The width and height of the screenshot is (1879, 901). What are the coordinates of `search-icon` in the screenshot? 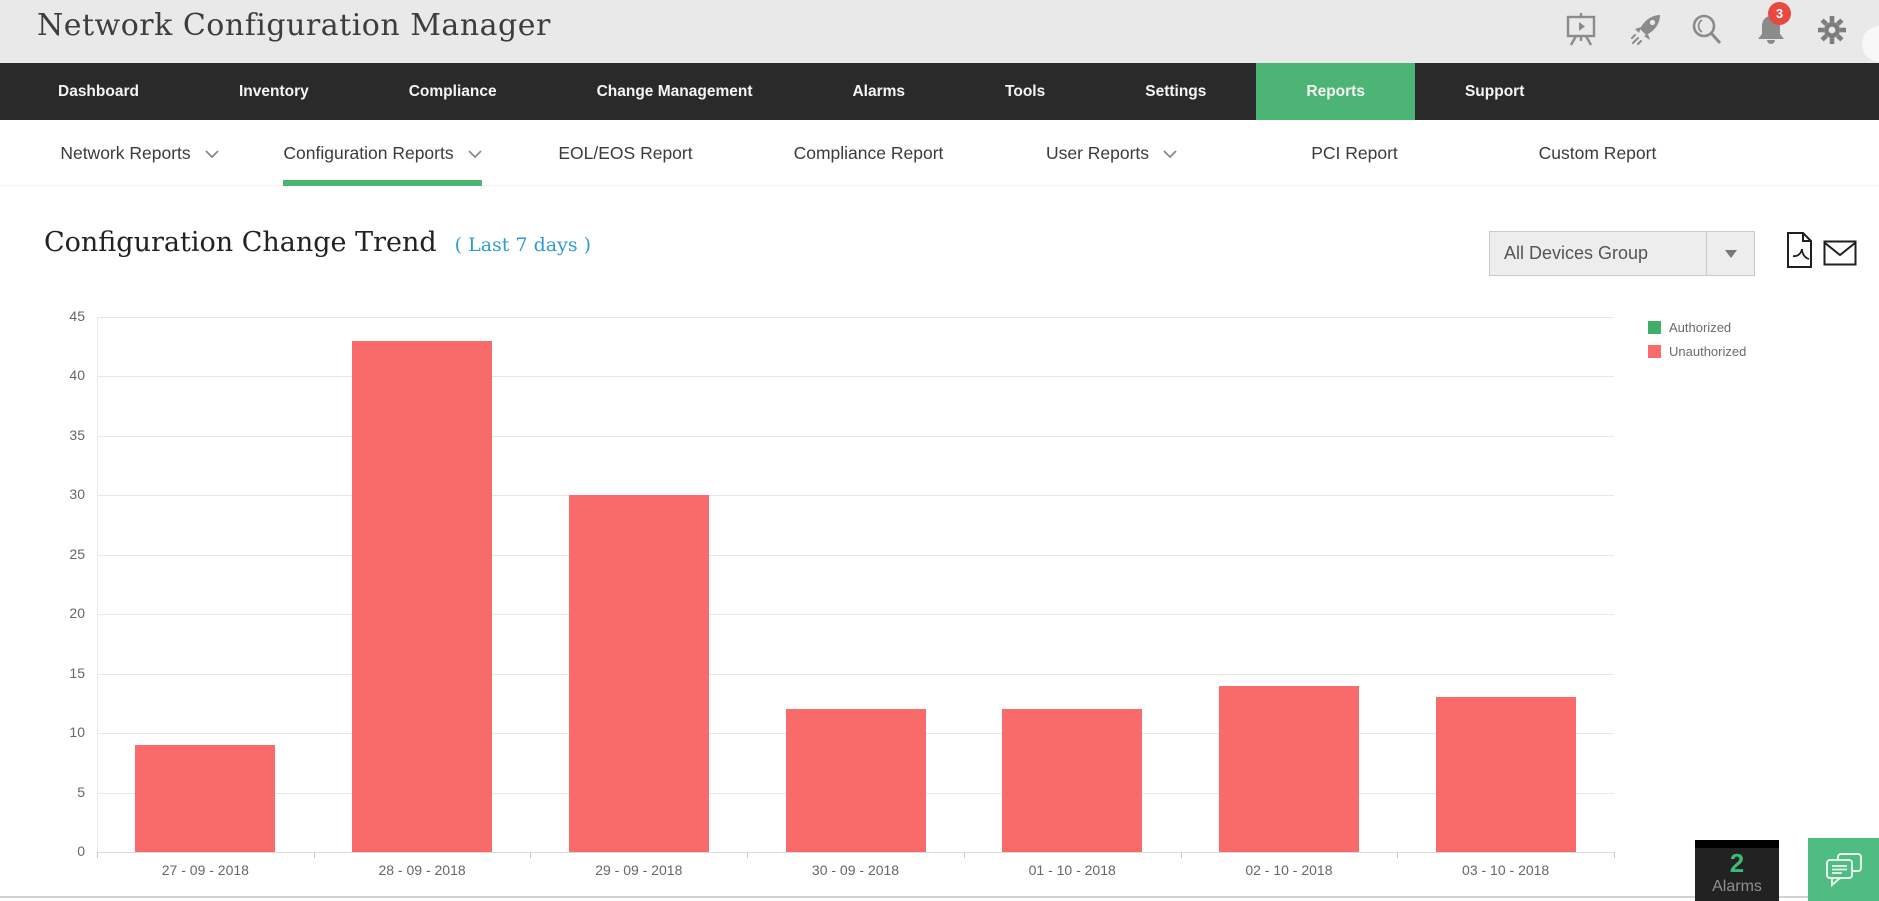 It's located at (1707, 30).